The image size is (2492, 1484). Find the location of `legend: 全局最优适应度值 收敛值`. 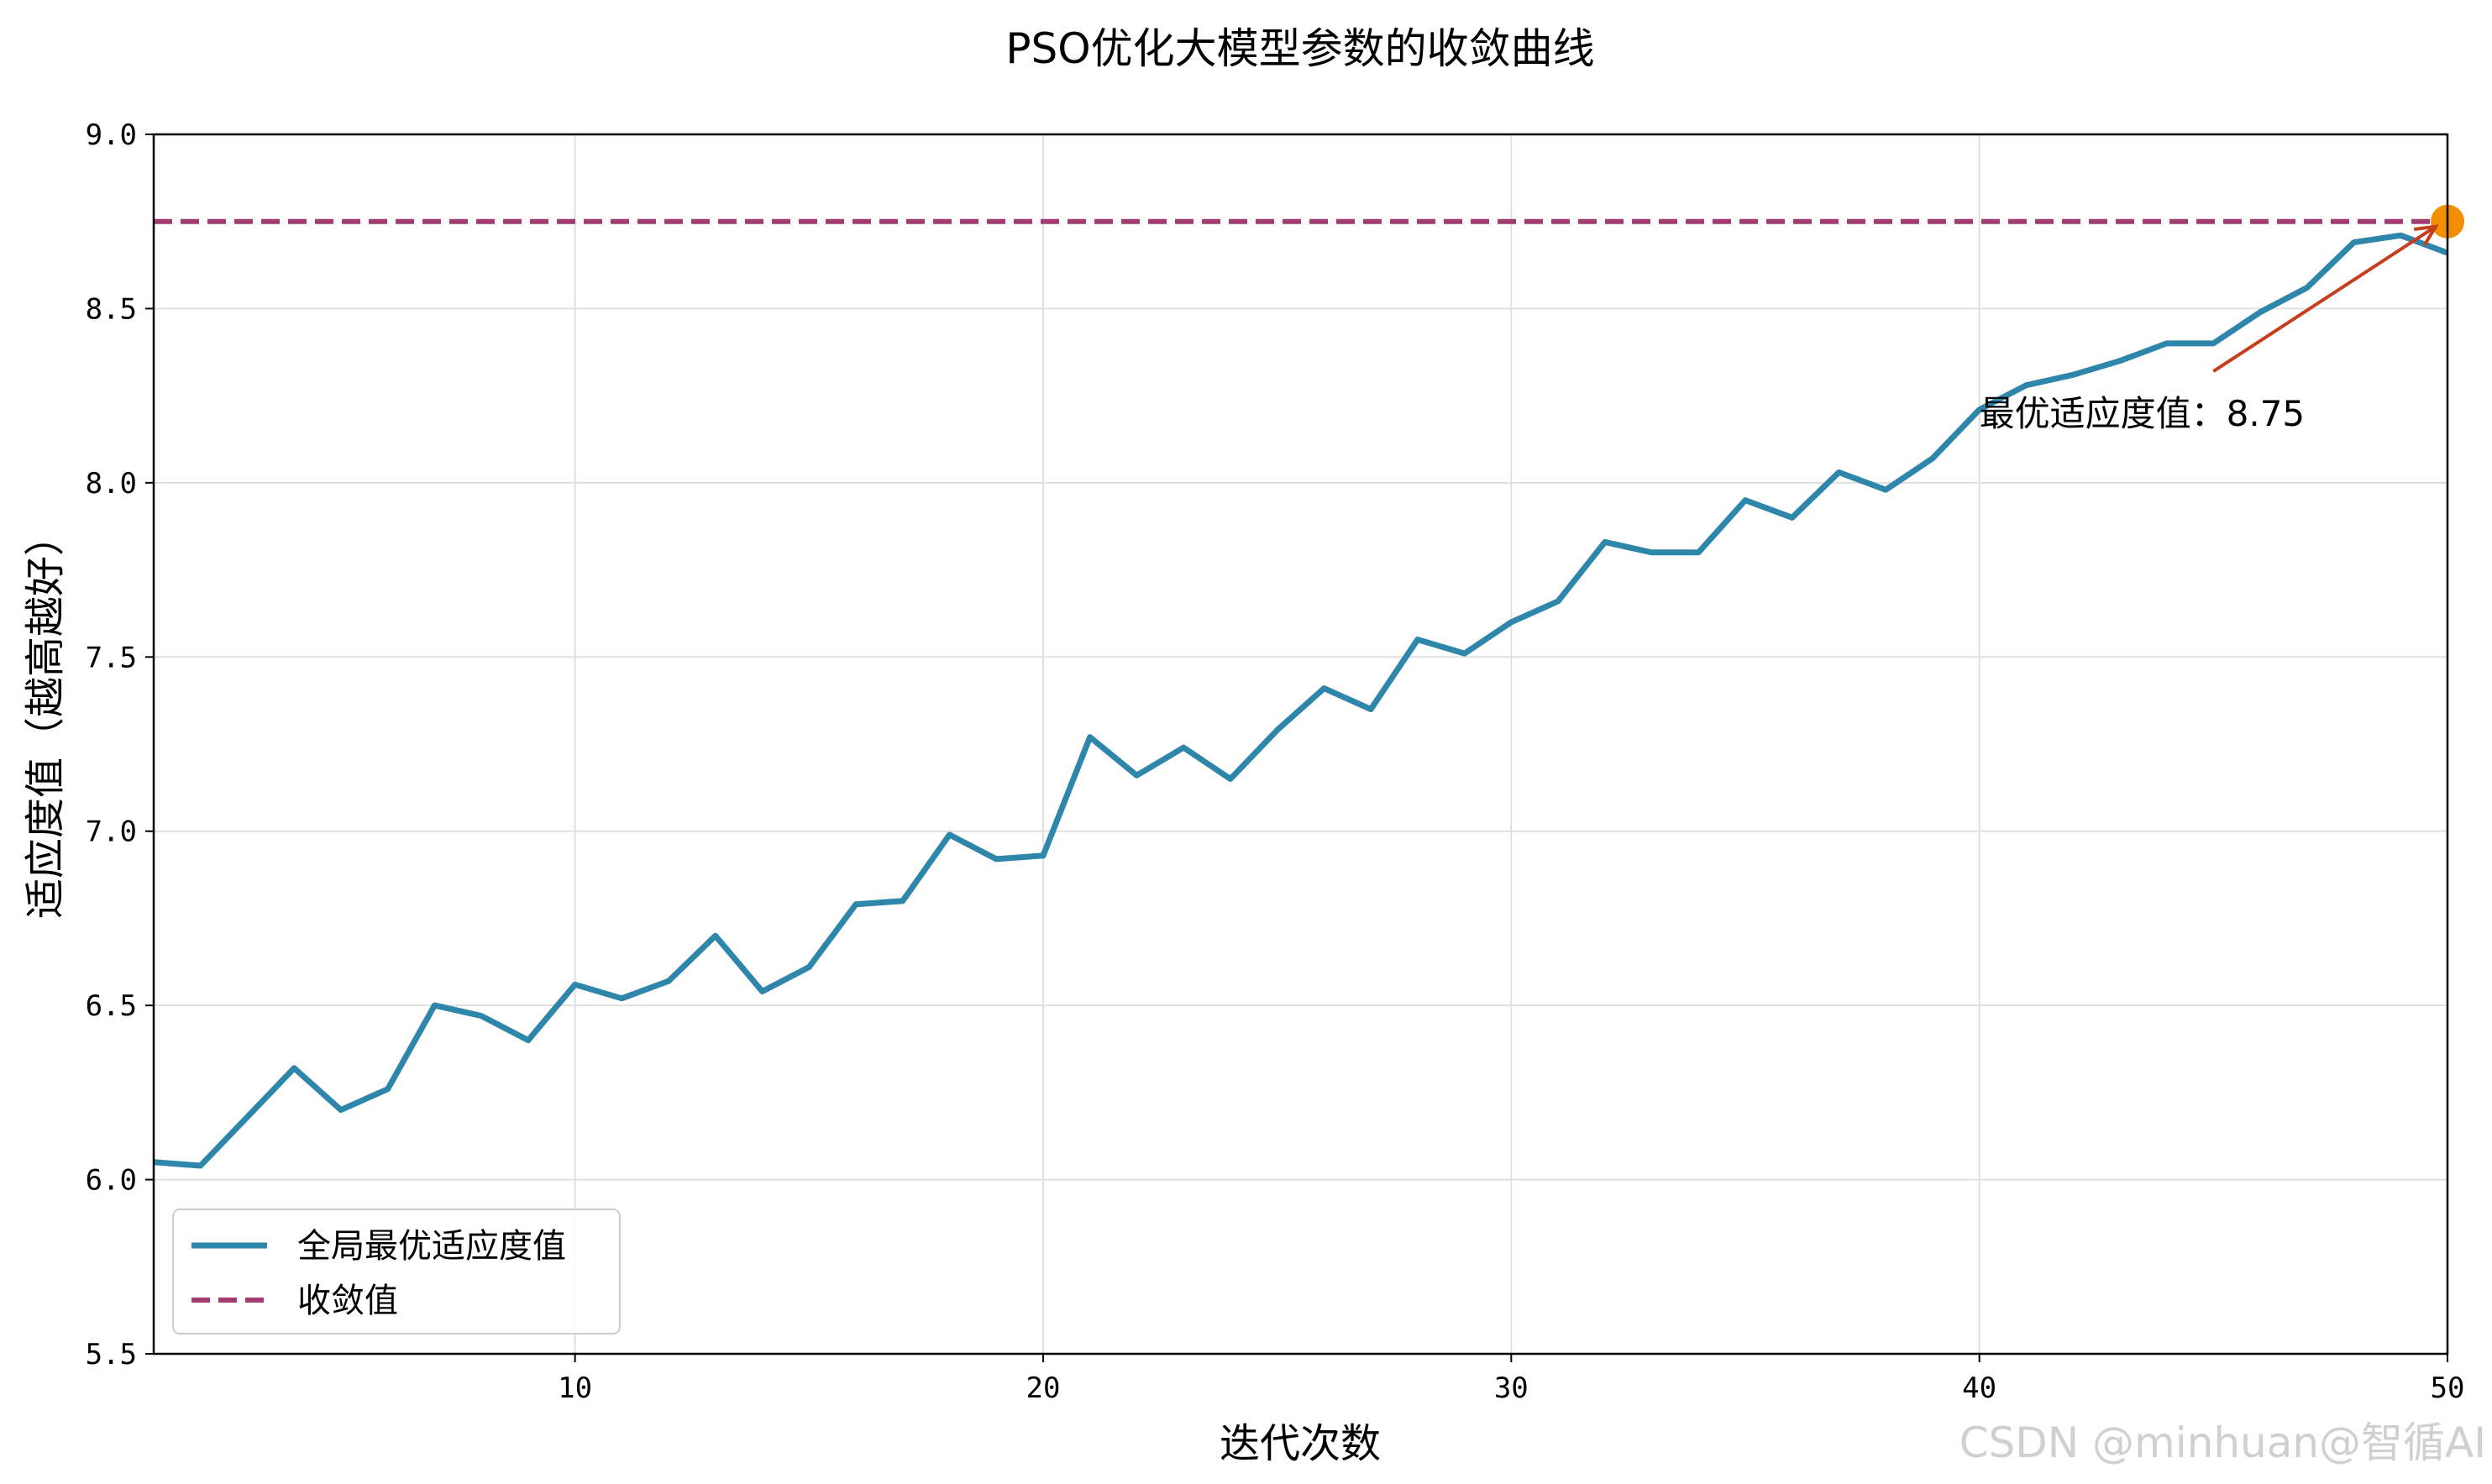

legend: 全局最优适应度值 收敛值 is located at coordinates (397, 1272).